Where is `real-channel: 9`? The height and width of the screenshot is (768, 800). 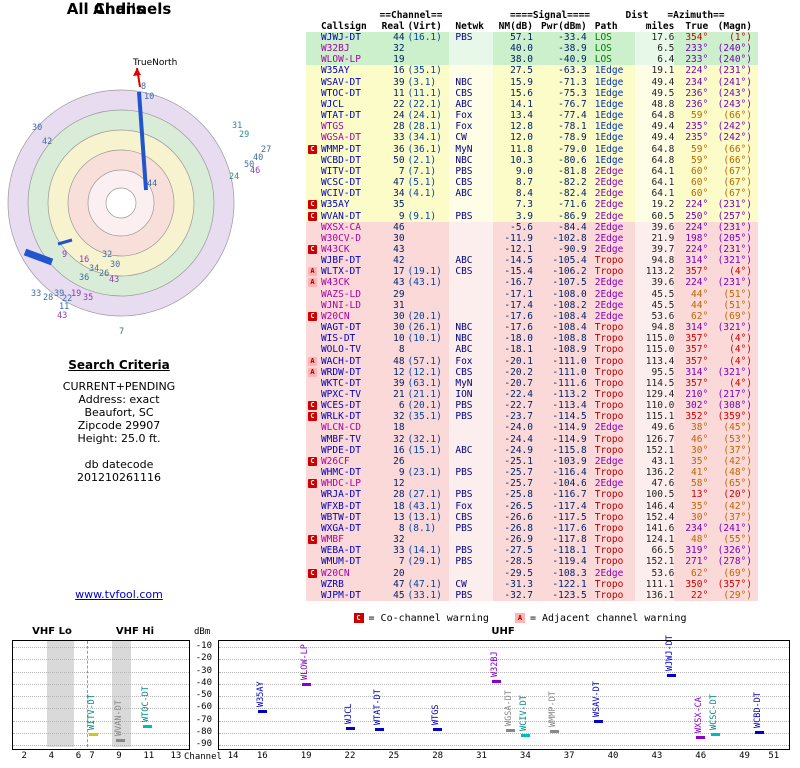 real-channel: 9 is located at coordinates (401, 473).